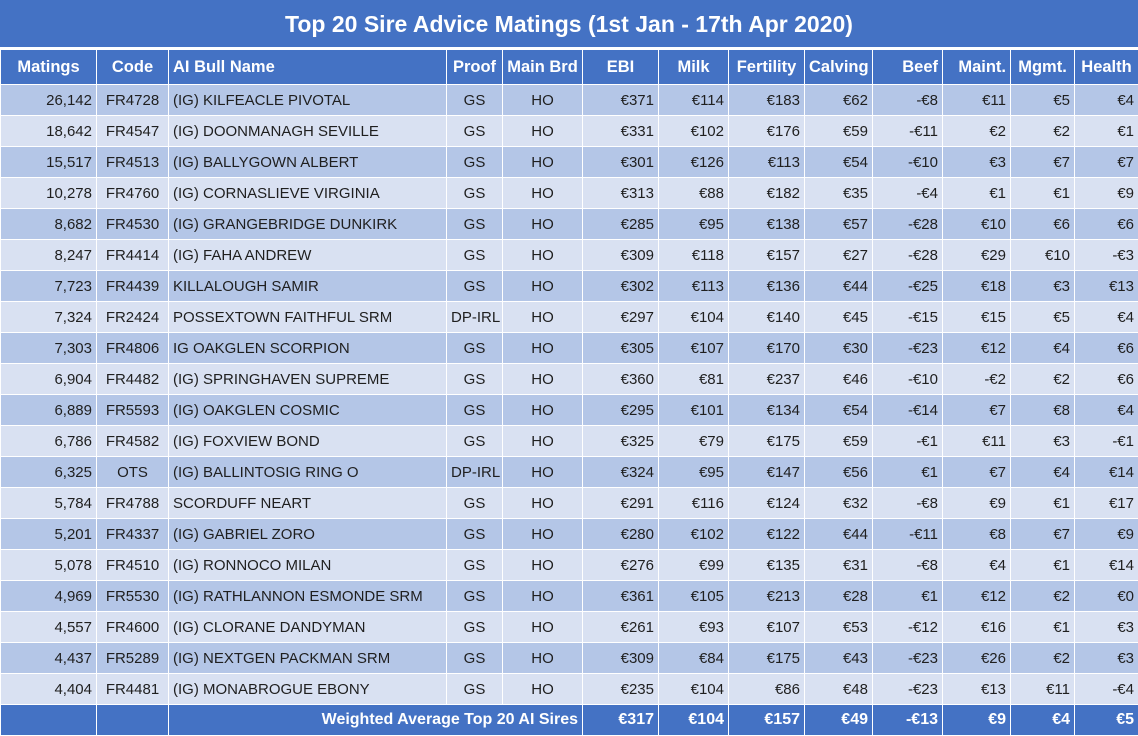 This screenshot has height=736, width=1138. Describe the element at coordinates (1106, 255) in the screenshot. I see `cell-health: -€3` at that location.